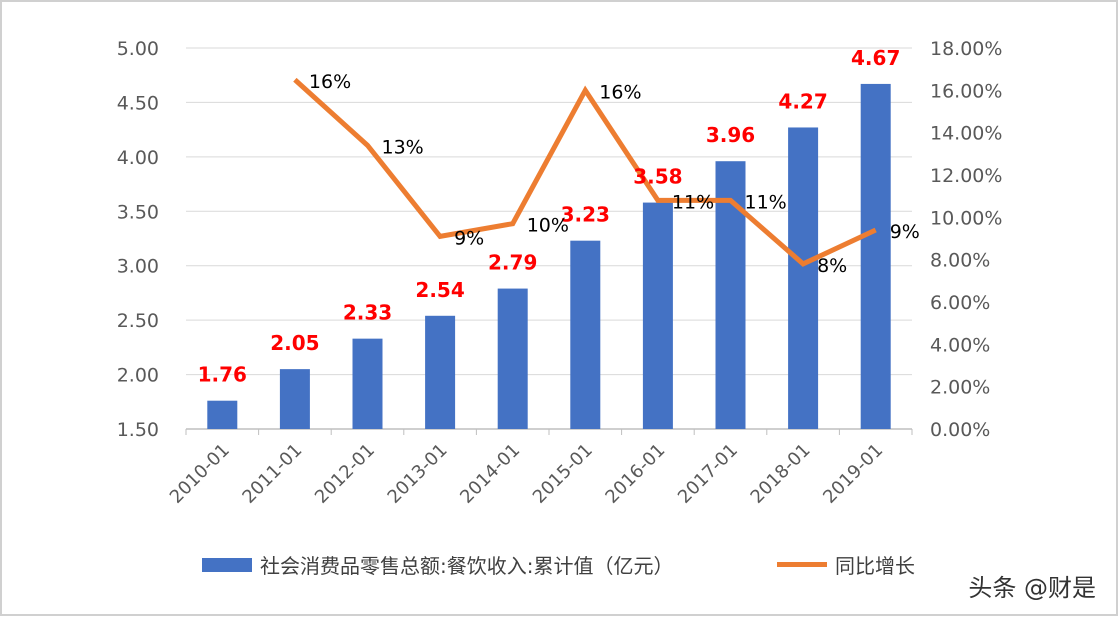 The image size is (1118, 618). I want to click on legend-line-swatch, so click(802, 564).